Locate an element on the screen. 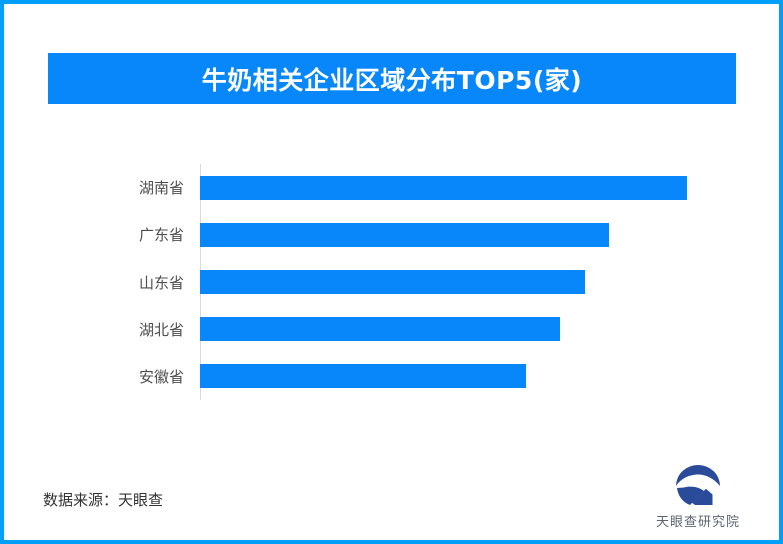 This screenshot has height=544, width=783. data-source-note: 数据来源：天眼查 is located at coordinates (103, 500).